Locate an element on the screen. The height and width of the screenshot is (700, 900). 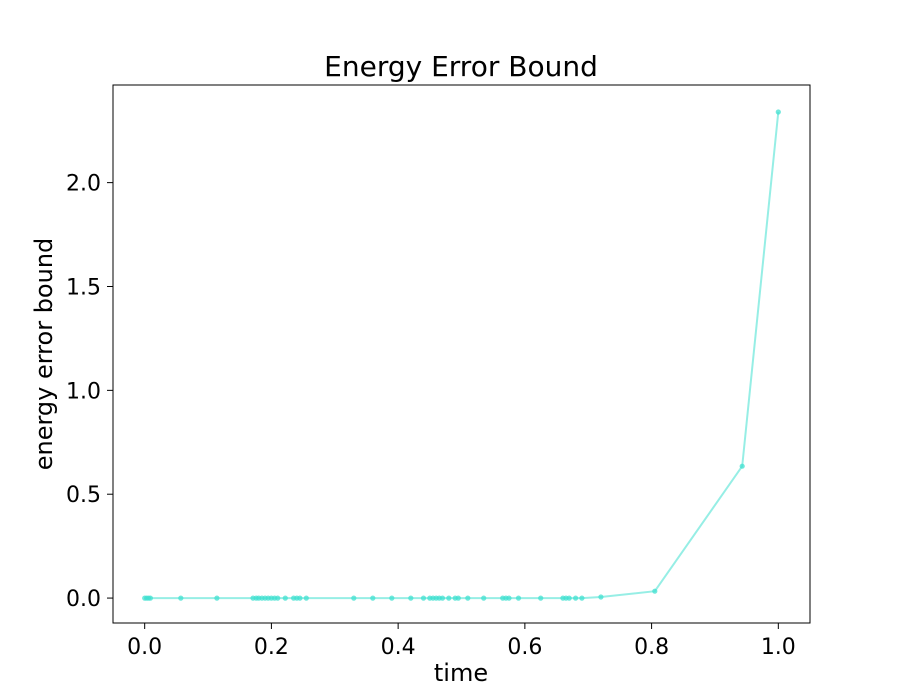
x-tick-label: 0.6 is located at coordinates (524, 647).